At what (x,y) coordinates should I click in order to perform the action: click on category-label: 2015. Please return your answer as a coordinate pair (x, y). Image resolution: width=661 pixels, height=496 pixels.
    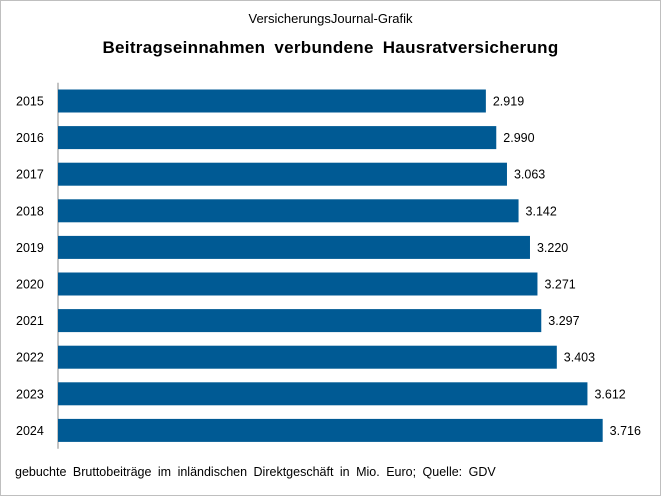
    Looking at the image, I should click on (30, 102).